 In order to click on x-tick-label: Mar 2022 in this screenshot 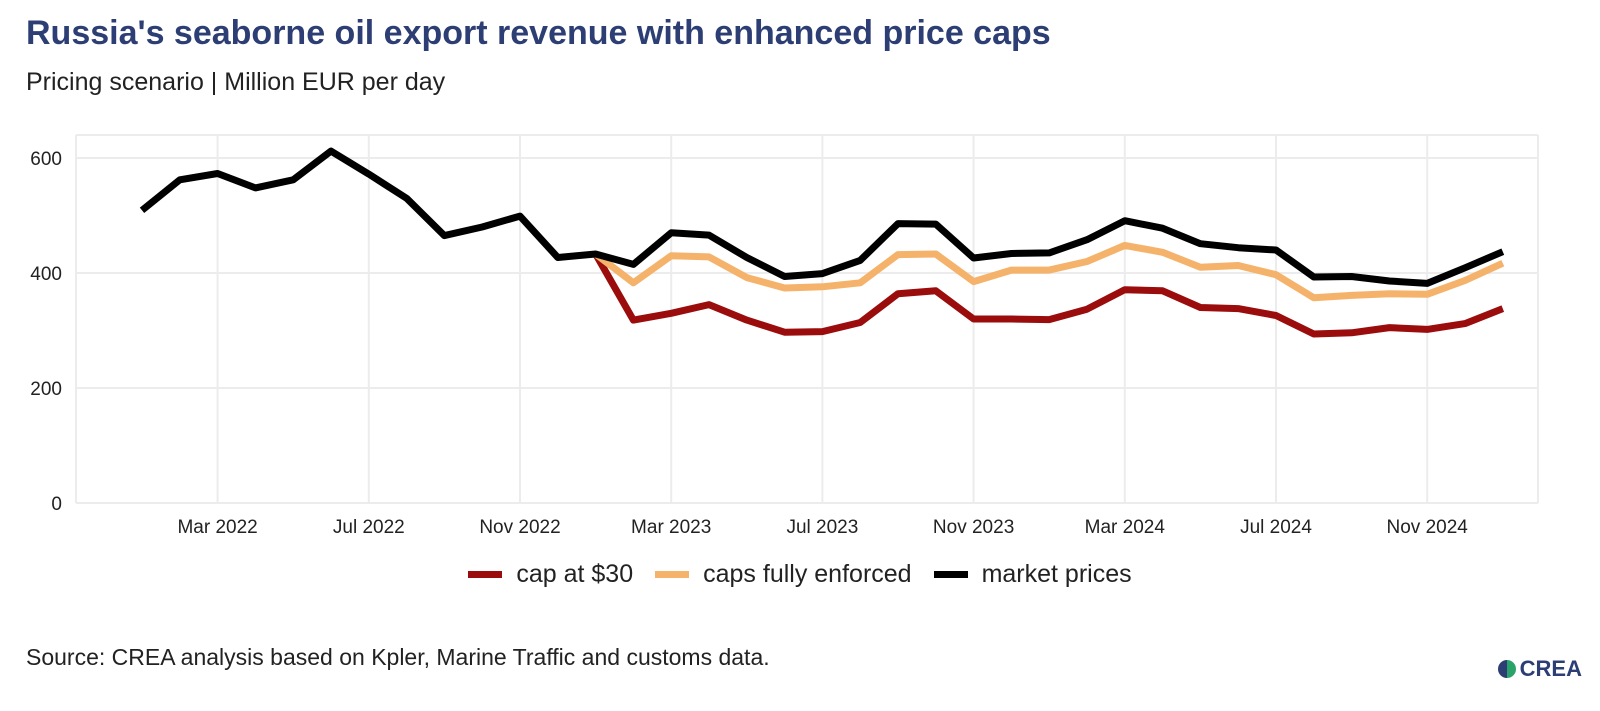, I will do `click(217, 527)`.